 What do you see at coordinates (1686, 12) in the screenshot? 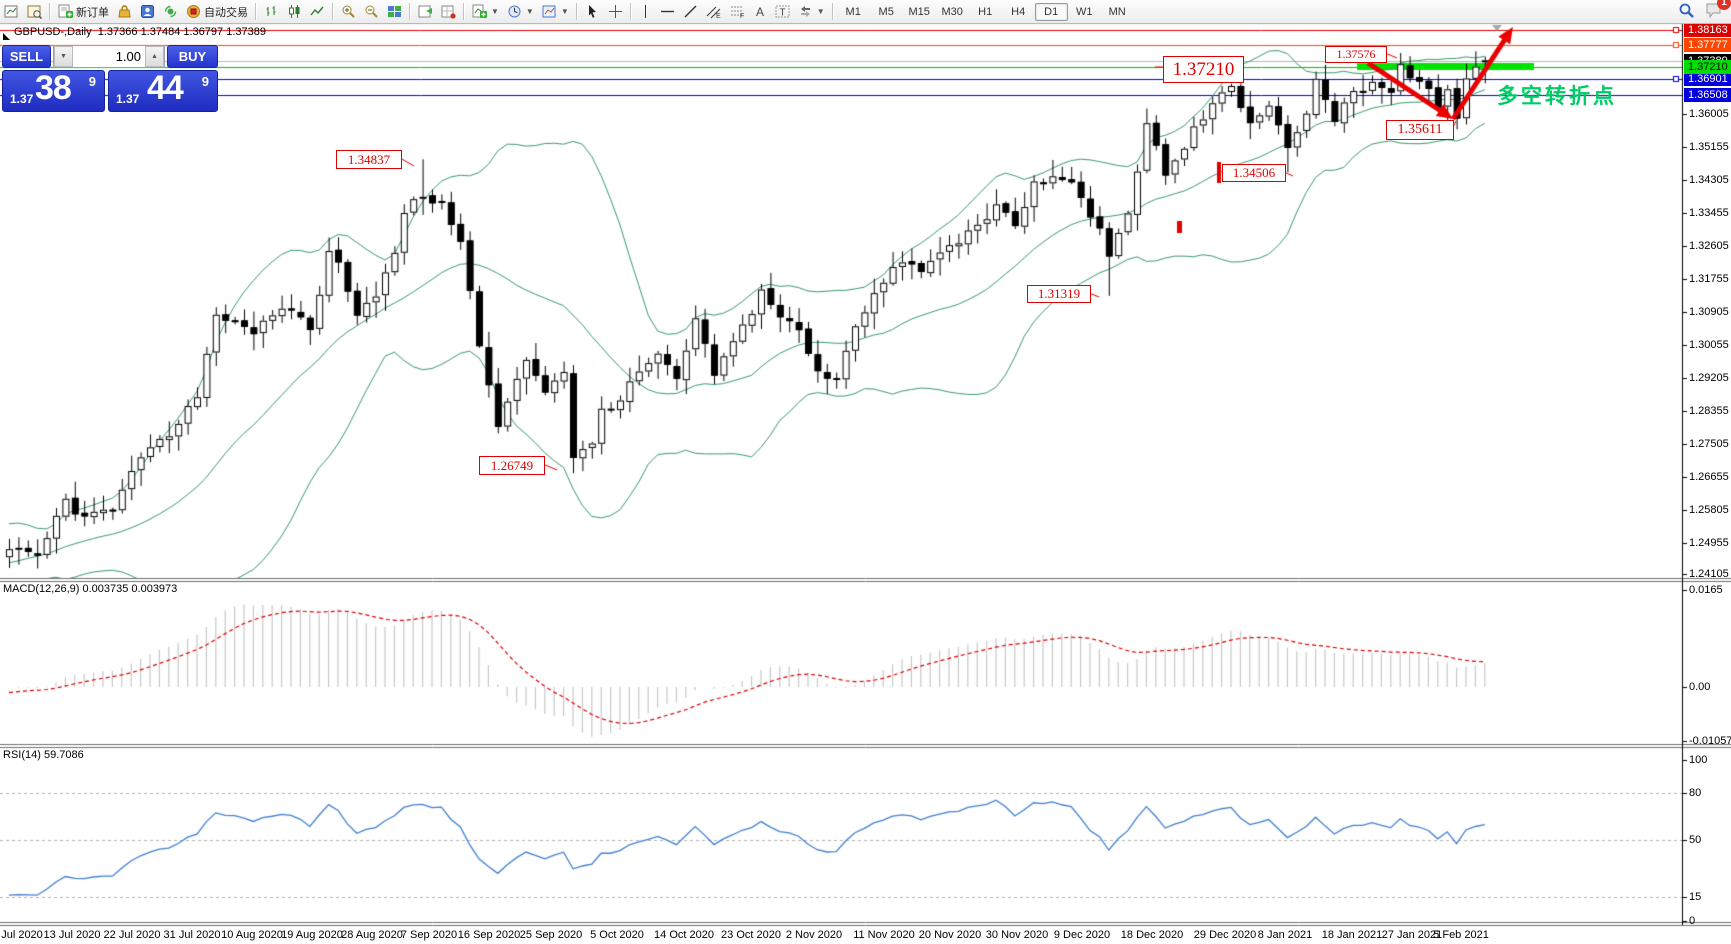
I see `search-icon` at bounding box center [1686, 12].